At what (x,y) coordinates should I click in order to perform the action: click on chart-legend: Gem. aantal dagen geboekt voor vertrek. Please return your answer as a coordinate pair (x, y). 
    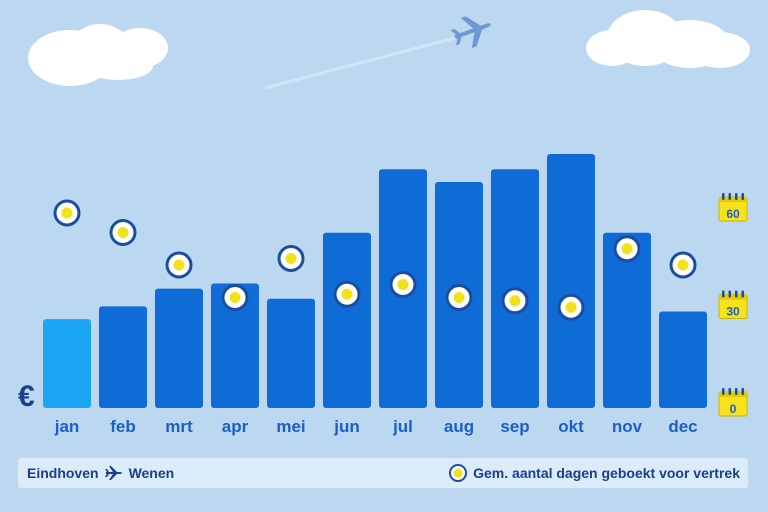
    Looking at the image, I should click on (594, 473).